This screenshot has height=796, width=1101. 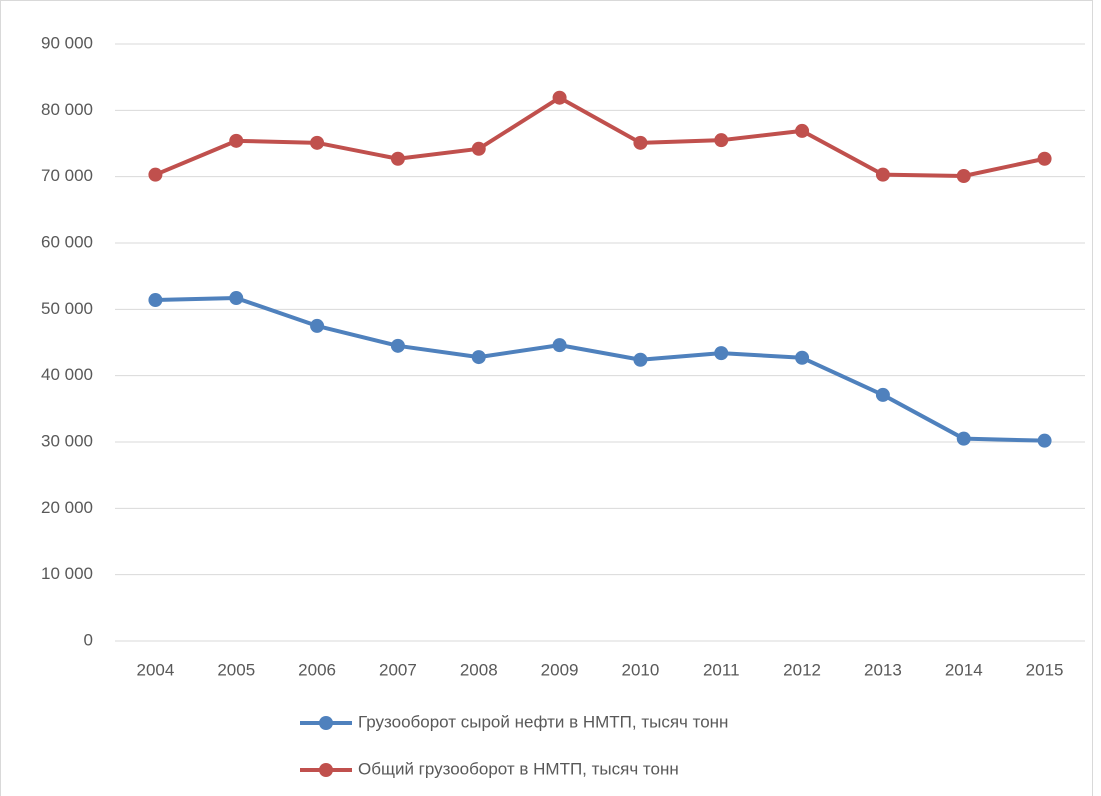 What do you see at coordinates (721, 669) in the screenshot?
I see `x-tick-label: 2011` at bounding box center [721, 669].